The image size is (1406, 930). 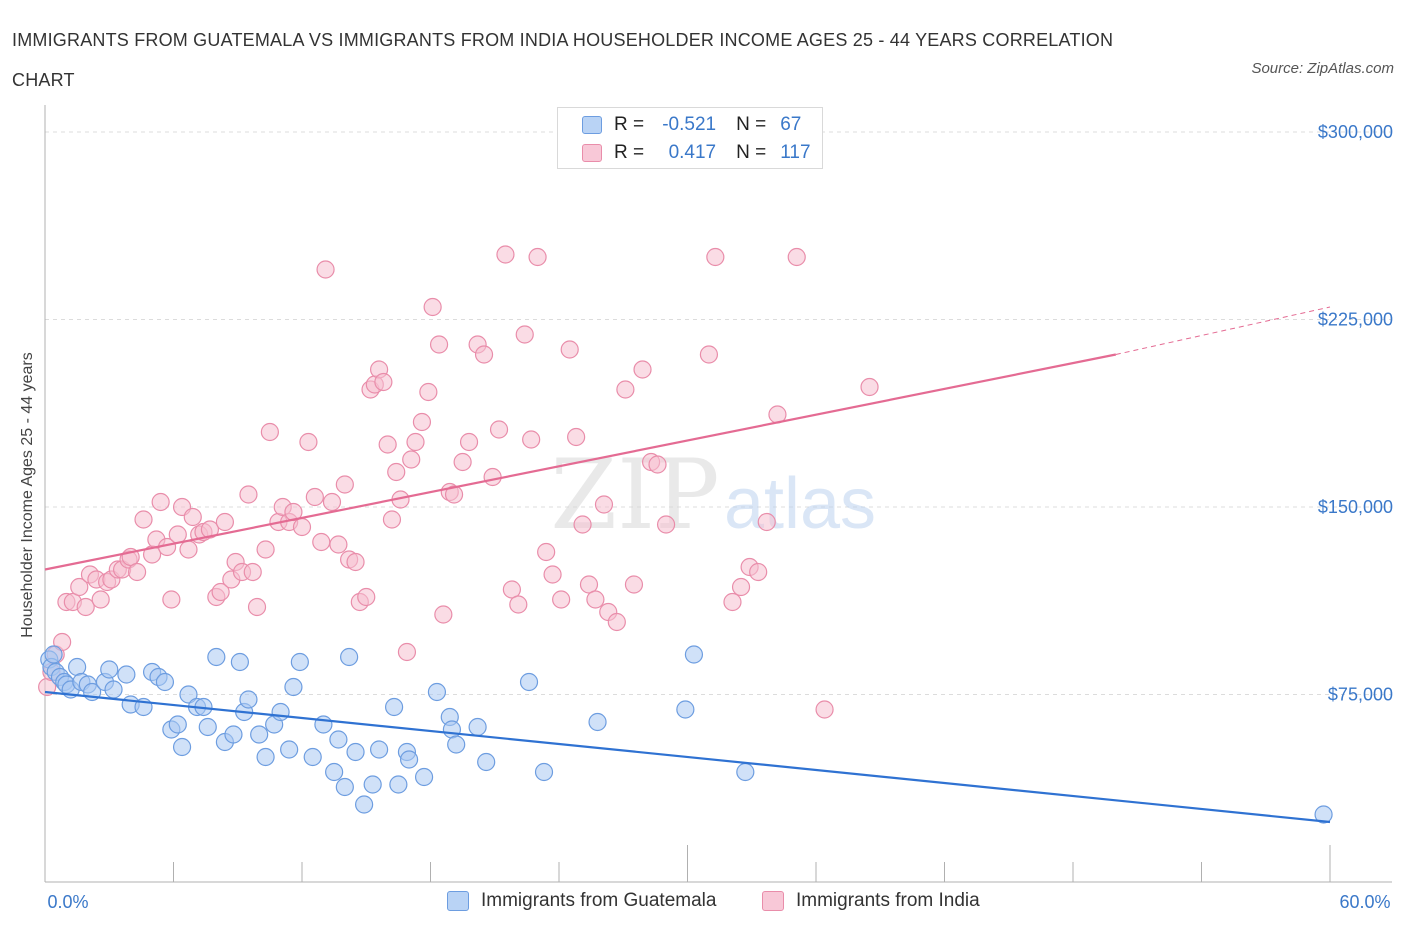 I want to click on x-tick-max: 60.0%, so click(x=1364, y=902).